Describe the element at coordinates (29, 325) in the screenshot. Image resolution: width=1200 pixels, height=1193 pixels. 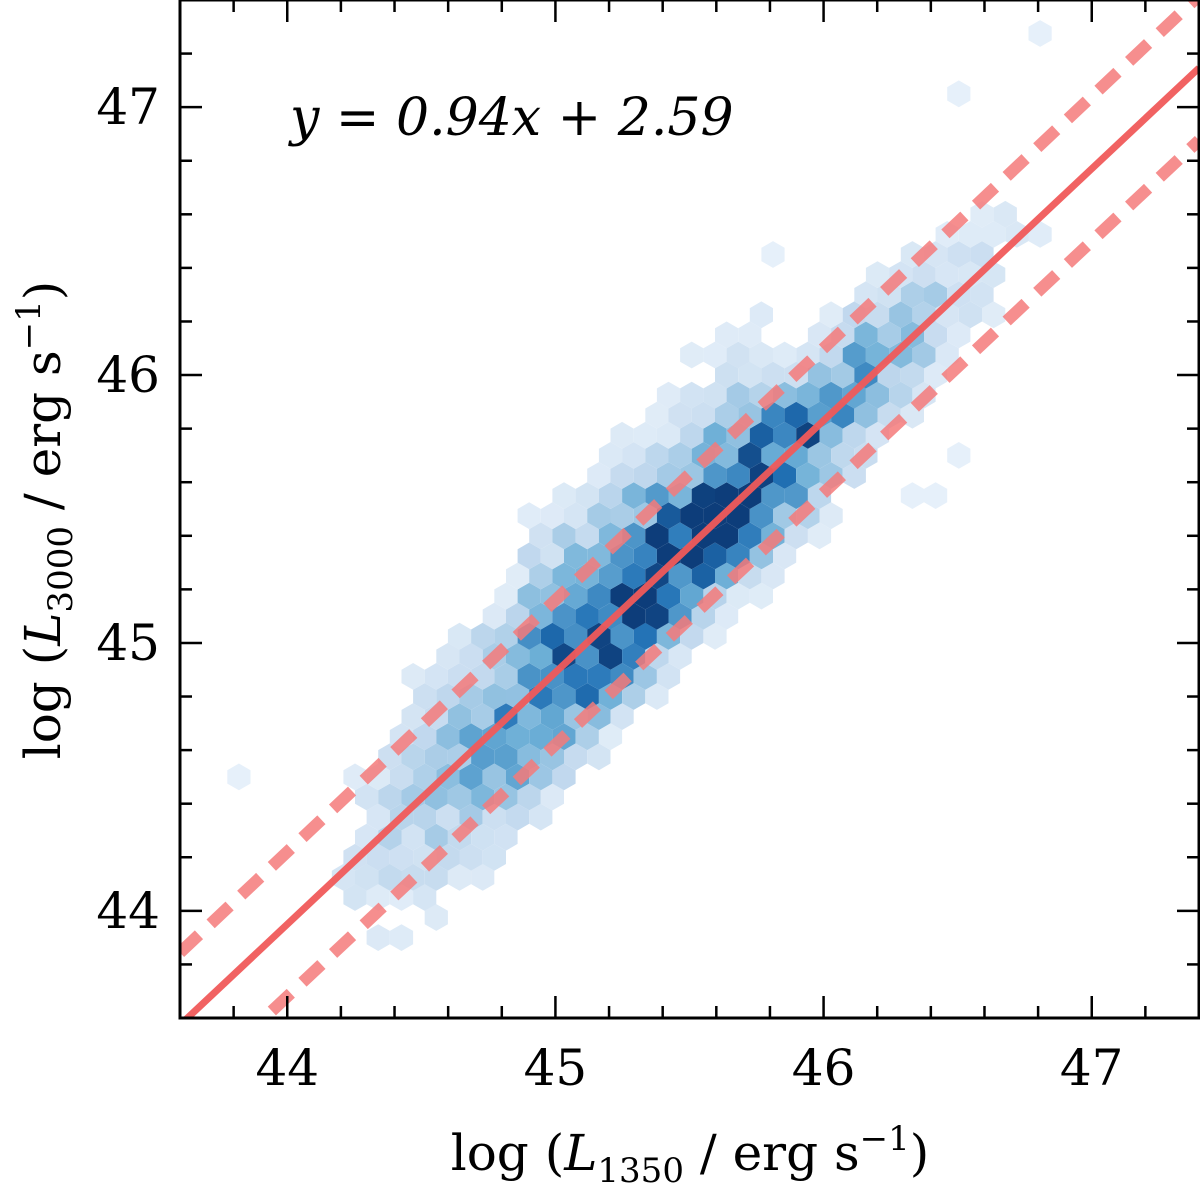
I see `y-axis-title-sup: −1` at that location.